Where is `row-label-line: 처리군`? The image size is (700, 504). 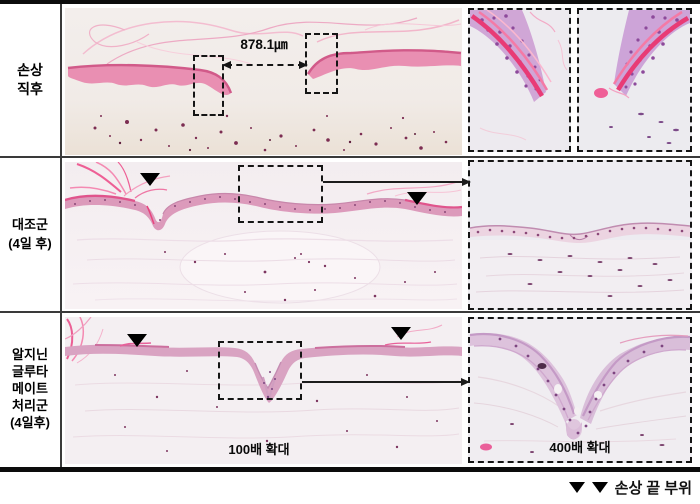
row-label-line: 처리군 is located at coordinates (30, 405).